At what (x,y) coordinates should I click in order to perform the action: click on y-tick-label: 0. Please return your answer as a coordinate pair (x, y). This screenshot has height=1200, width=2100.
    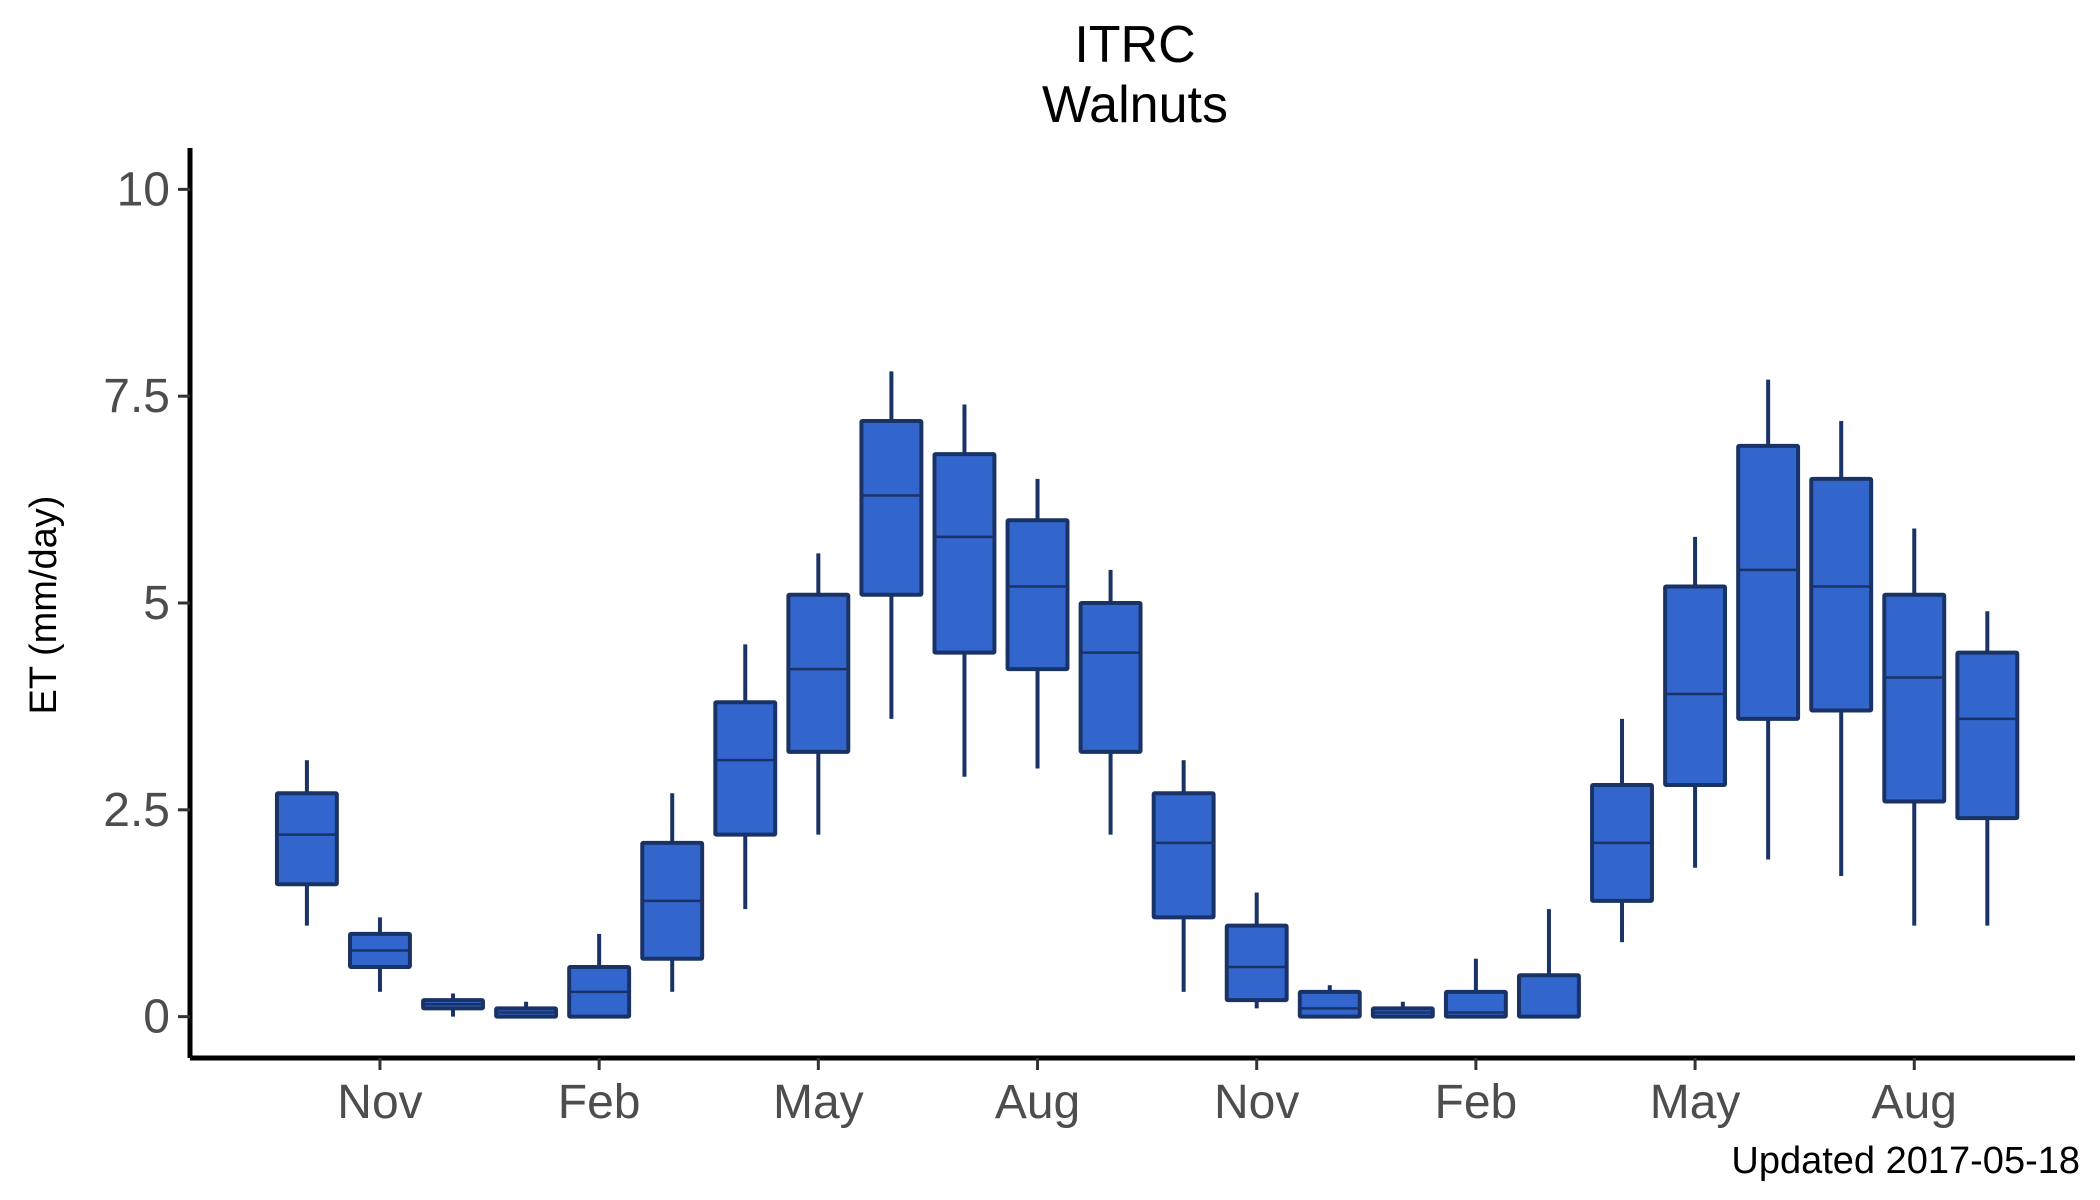
    Looking at the image, I should click on (156, 1017).